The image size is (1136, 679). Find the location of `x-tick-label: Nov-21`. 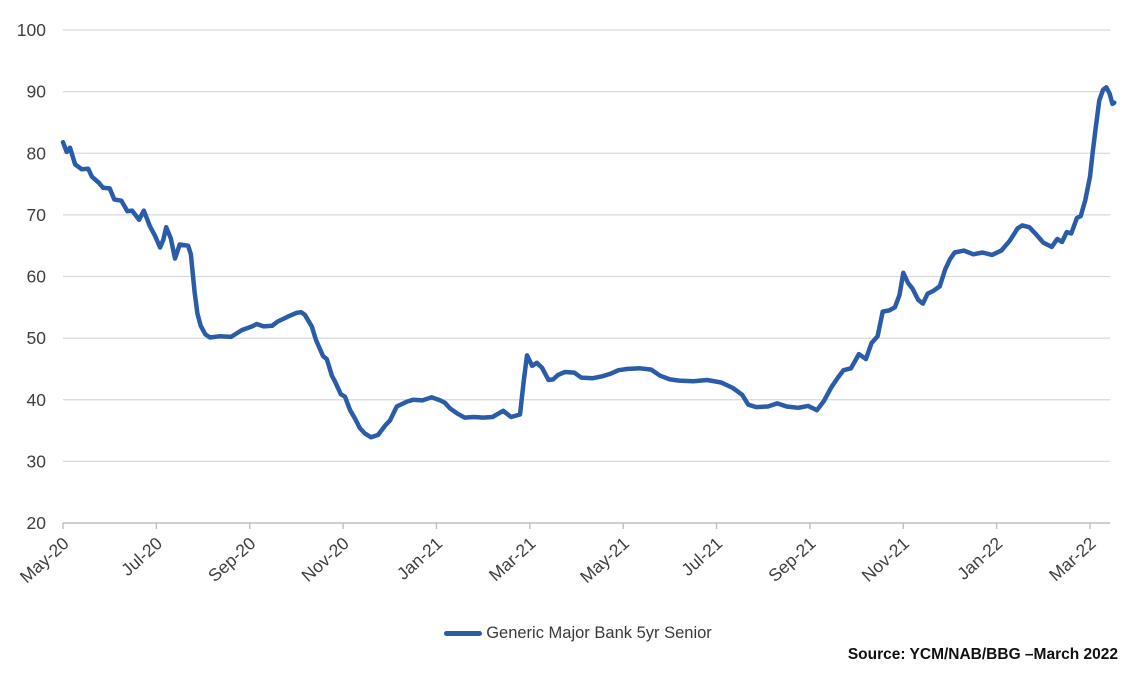

x-tick-label: Nov-21 is located at coordinates (885, 559).